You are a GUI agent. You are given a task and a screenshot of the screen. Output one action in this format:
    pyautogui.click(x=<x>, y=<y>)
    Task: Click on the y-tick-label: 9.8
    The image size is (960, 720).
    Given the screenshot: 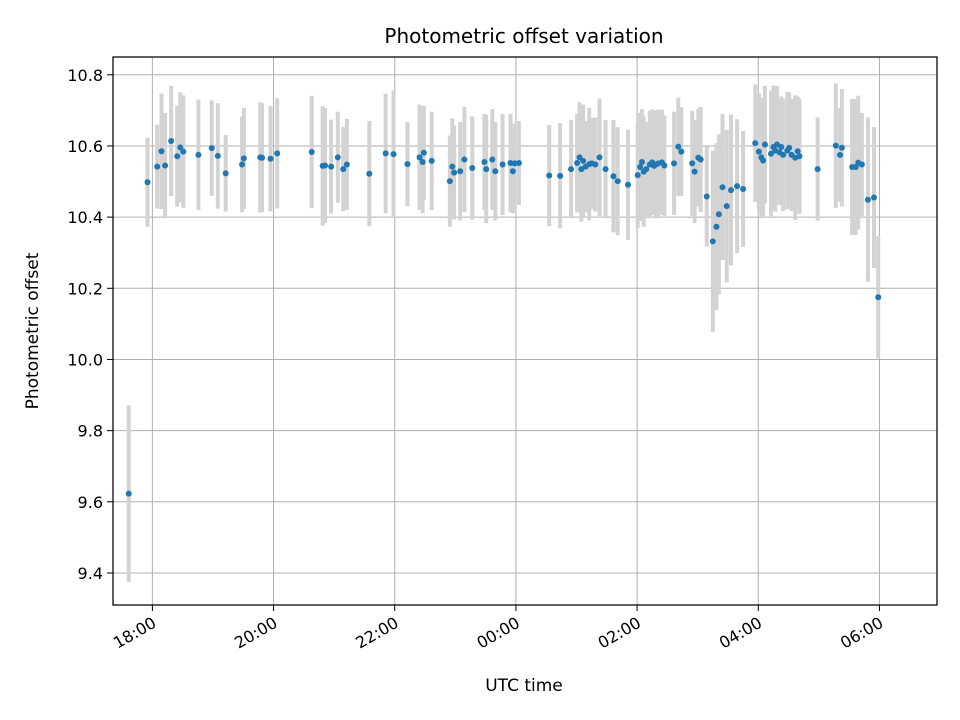 What is the action you would take?
    pyautogui.click(x=90, y=431)
    